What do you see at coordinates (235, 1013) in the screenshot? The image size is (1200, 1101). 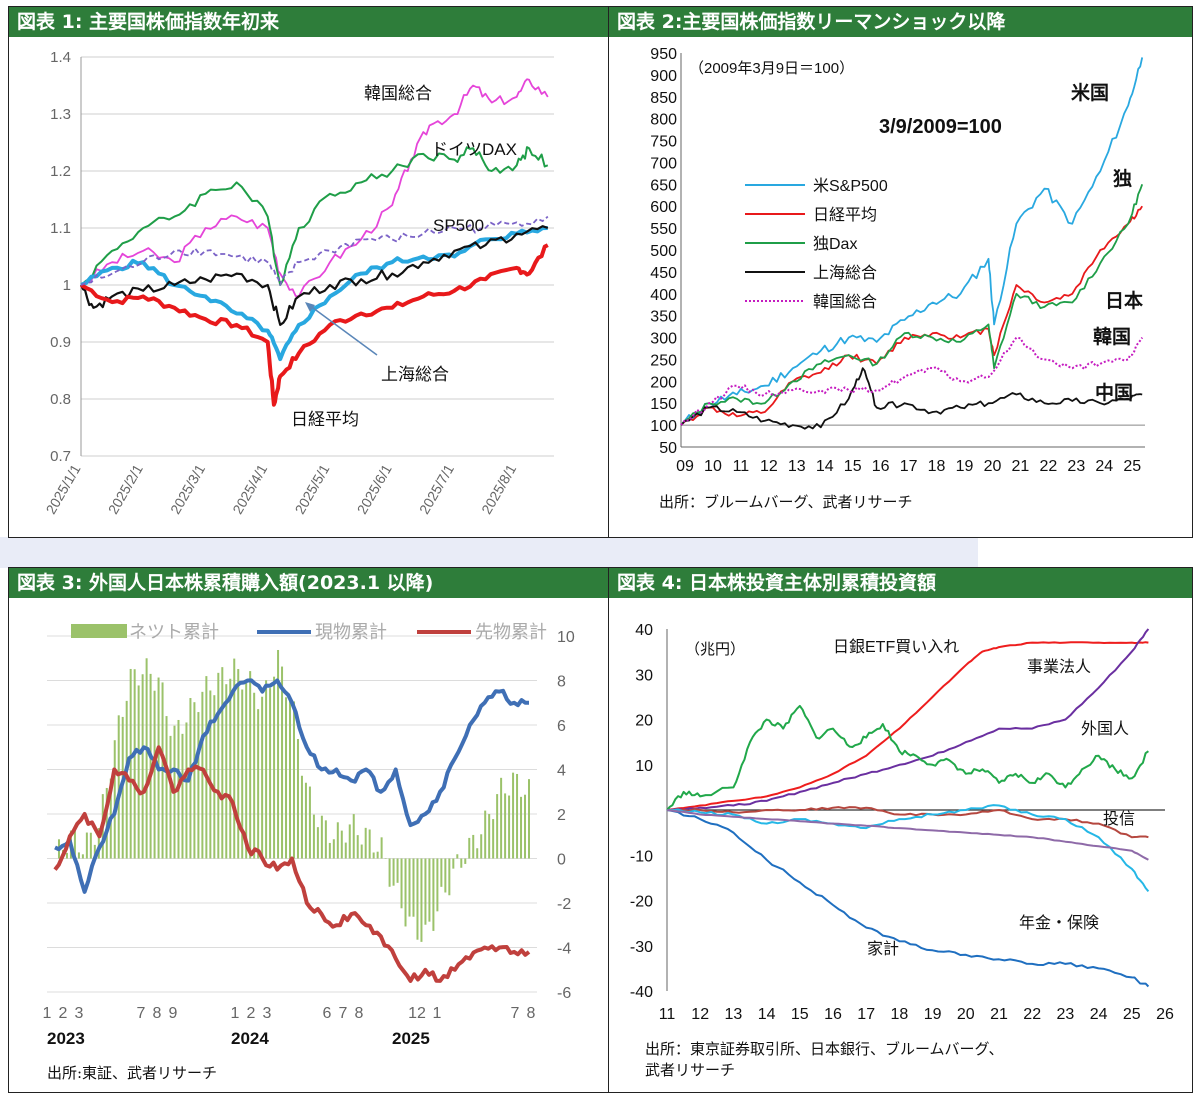 I see `x-tick-label: 1` at bounding box center [235, 1013].